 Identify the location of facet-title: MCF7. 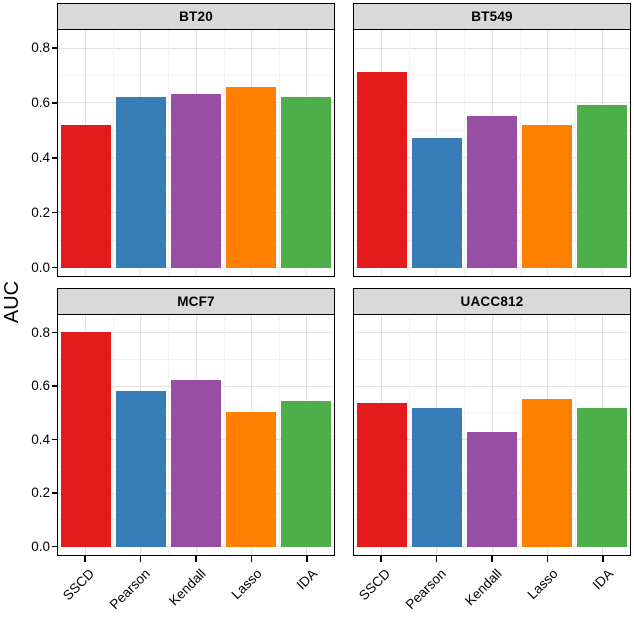
(196, 301).